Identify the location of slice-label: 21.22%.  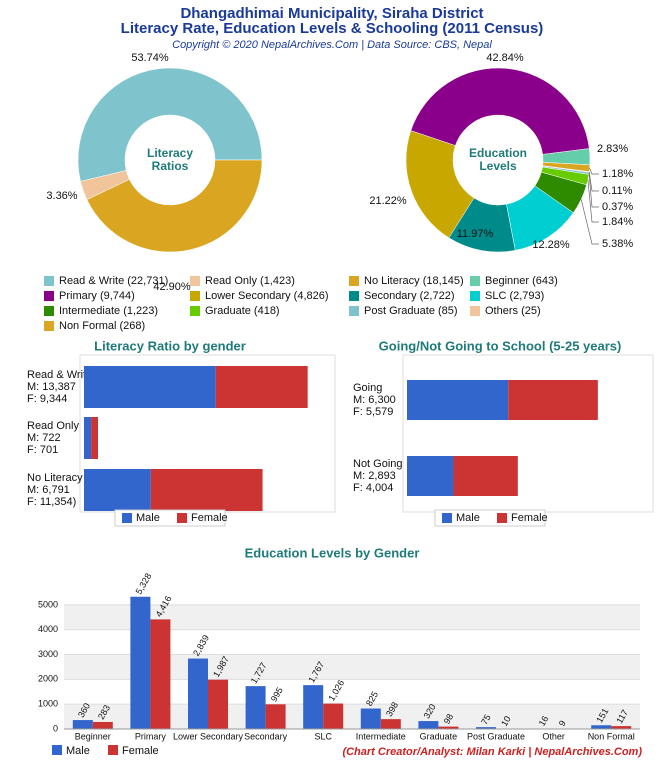
(388, 201).